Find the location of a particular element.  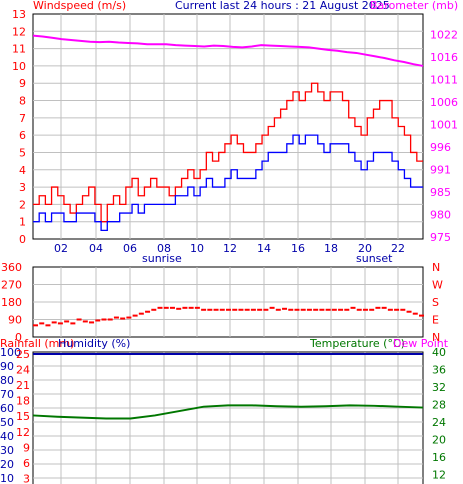

temperature-tick: 16 is located at coordinates (439, 457).